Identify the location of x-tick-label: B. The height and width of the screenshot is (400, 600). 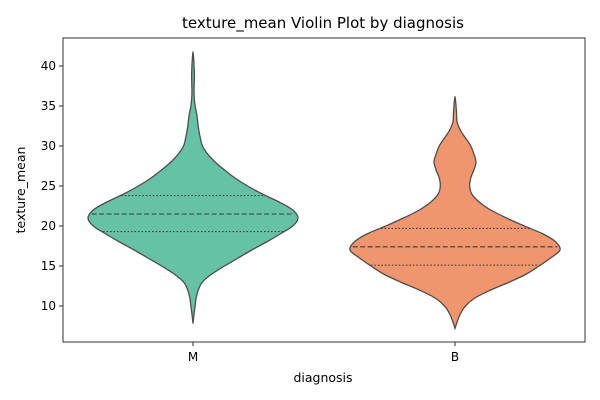
(455, 357).